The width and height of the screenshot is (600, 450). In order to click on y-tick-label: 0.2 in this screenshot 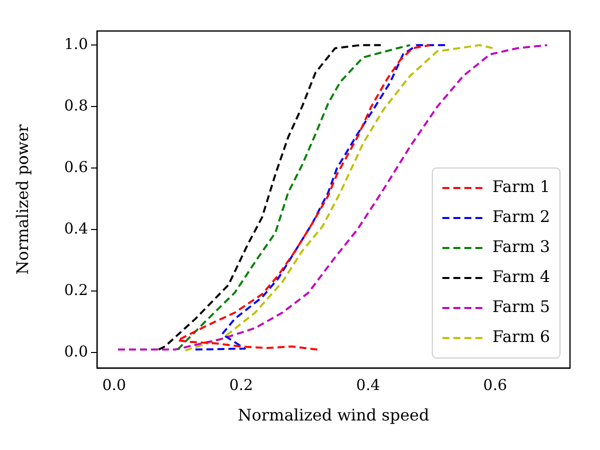, I will do `click(76, 290)`.